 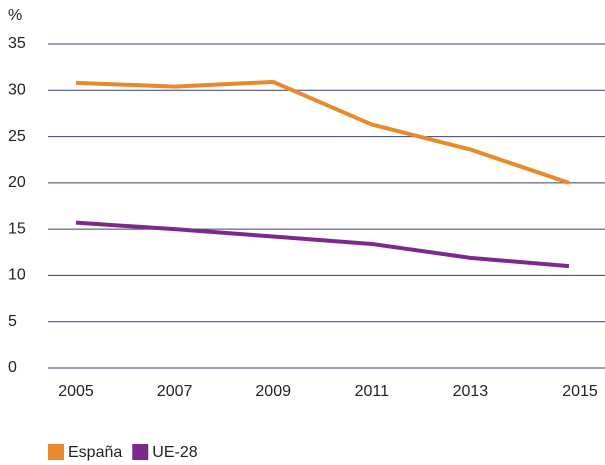 What do you see at coordinates (17, 228) in the screenshot?
I see `y-tick-label: 15` at bounding box center [17, 228].